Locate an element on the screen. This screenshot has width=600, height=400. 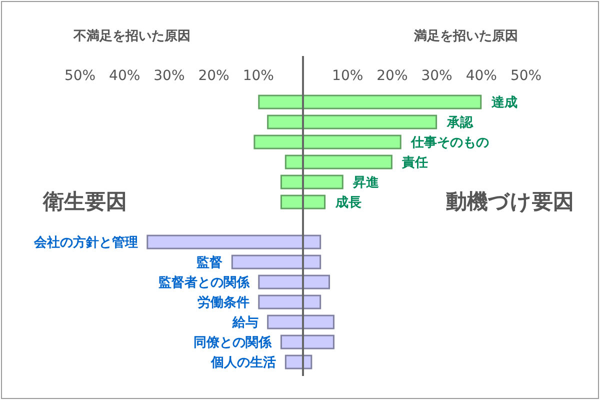
y-tick-label: 個人の生活 is located at coordinates (243, 363).